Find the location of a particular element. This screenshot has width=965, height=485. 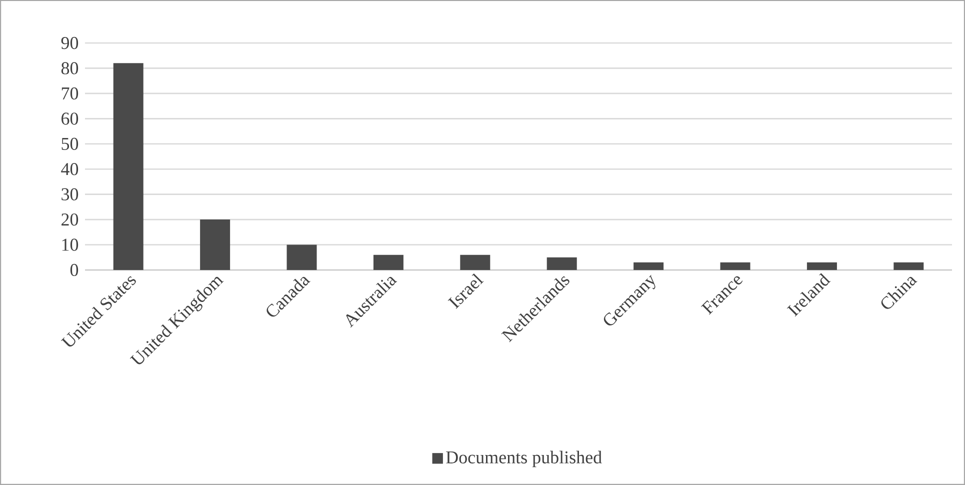

y-tick-label: 0 is located at coordinates (74, 270).